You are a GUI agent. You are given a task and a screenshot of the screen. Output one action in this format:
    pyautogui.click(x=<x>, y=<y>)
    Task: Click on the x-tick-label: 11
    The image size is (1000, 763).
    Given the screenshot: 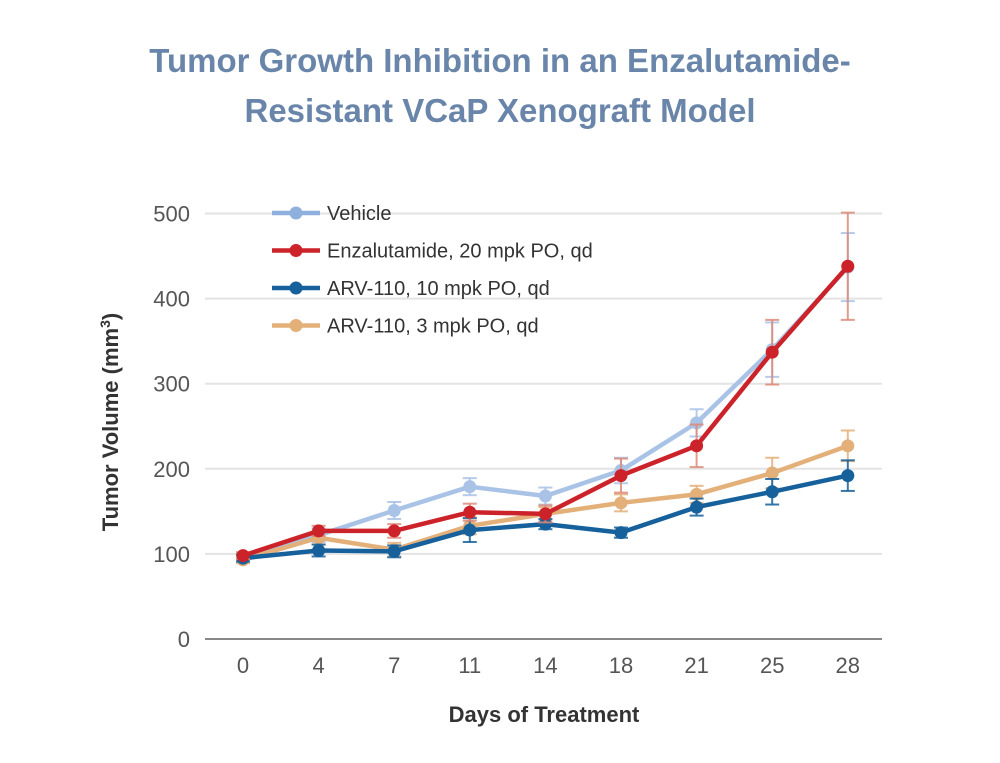 What is the action you would take?
    pyautogui.click(x=469, y=665)
    